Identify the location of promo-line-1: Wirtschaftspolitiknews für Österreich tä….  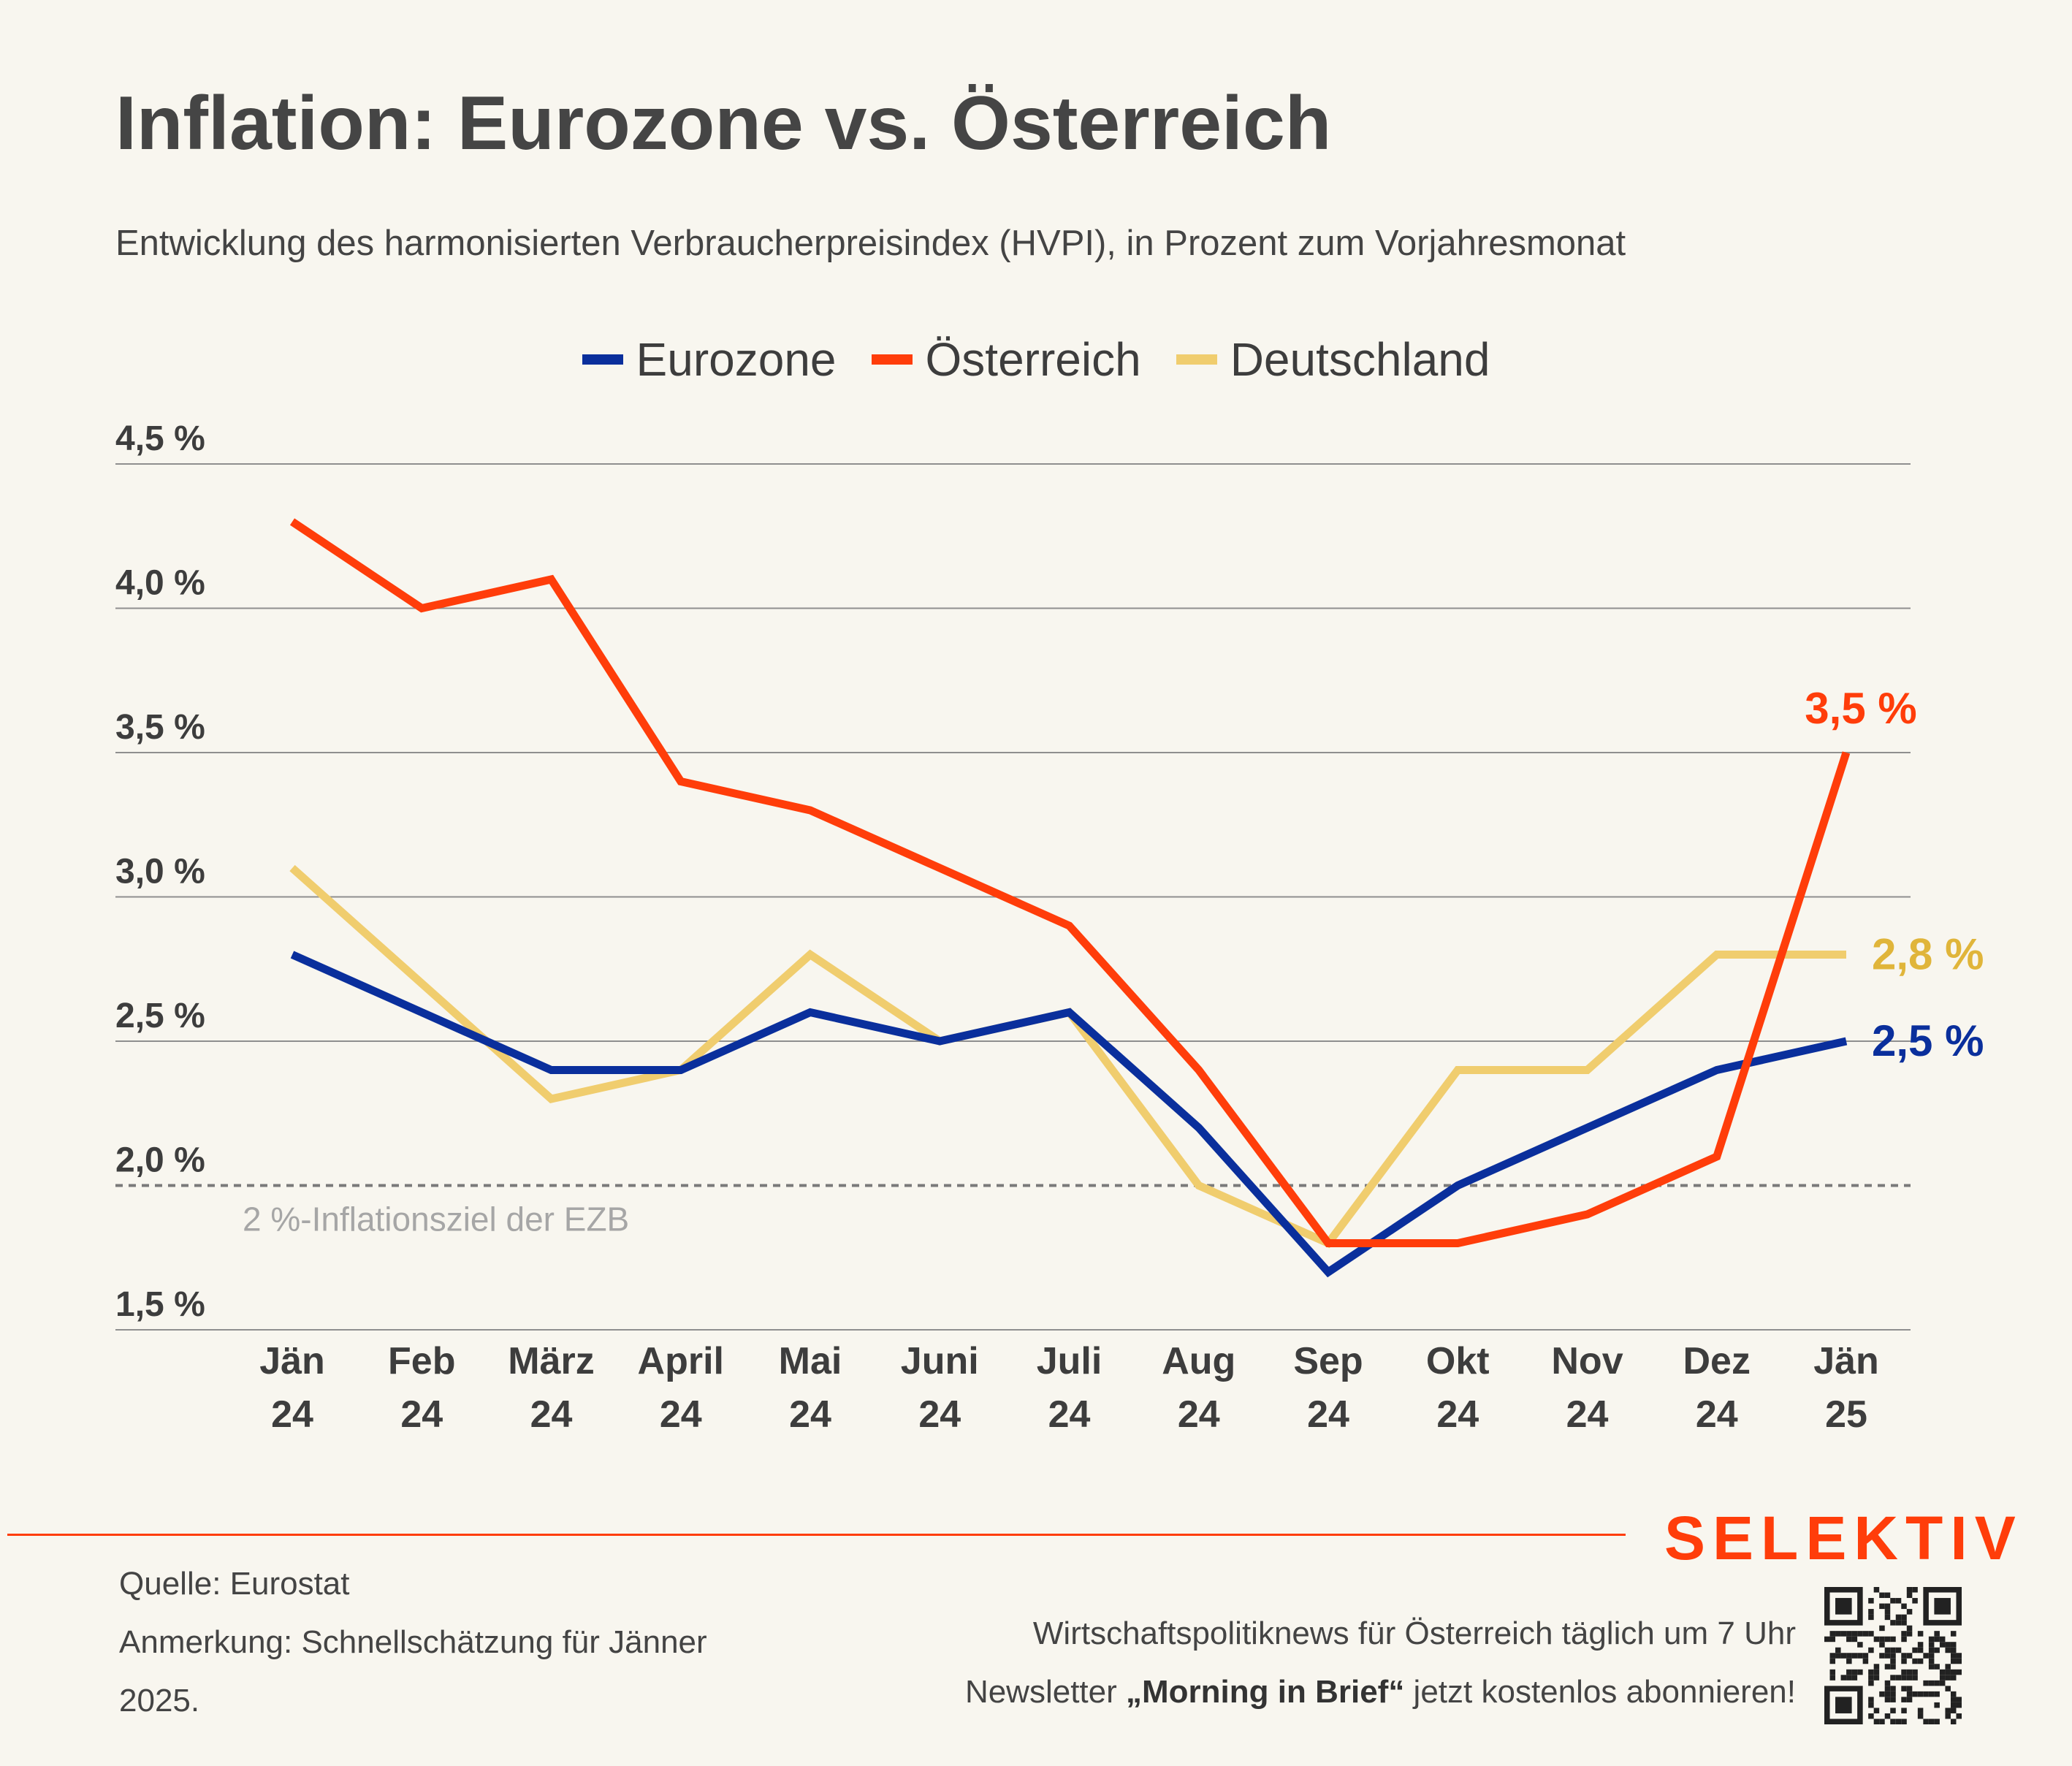
(1414, 1633).